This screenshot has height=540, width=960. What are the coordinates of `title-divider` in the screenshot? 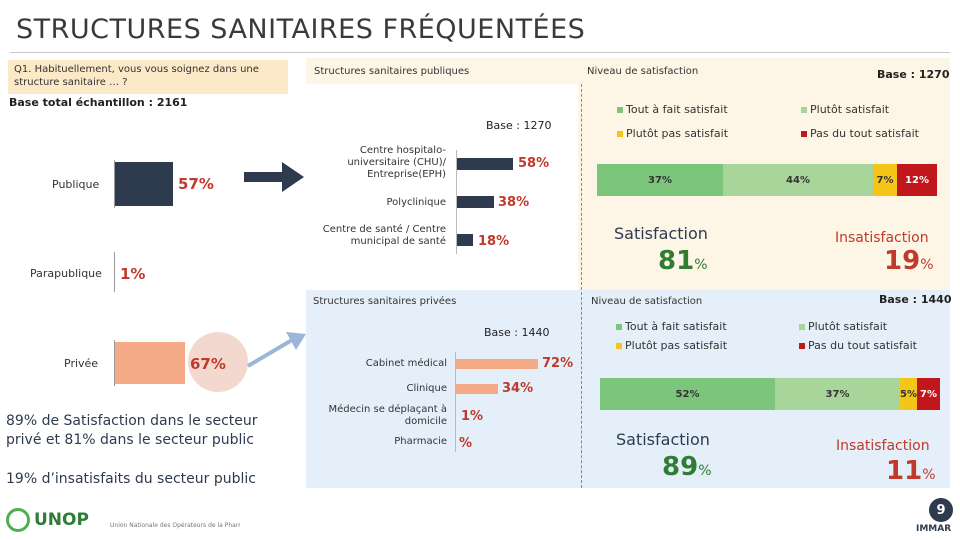 It's located at (480, 52).